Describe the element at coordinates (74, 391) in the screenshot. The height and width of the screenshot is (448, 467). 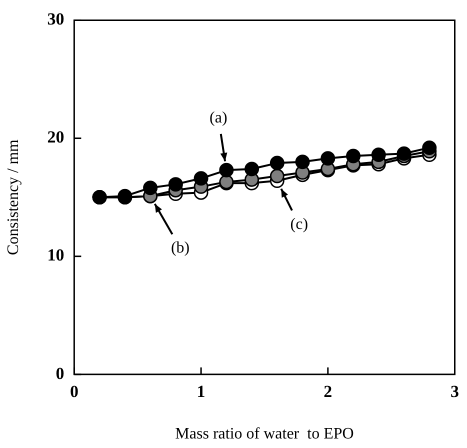
I see `x-tick-label: 0` at that location.